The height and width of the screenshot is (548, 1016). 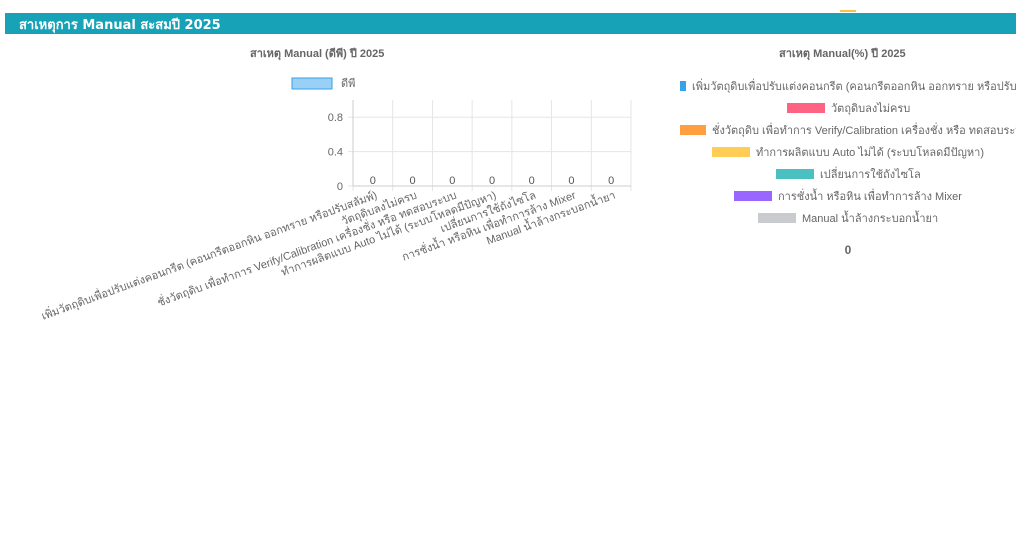 What do you see at coordinates (120, 25) in the screenshot?
I see `page-title: สาเหตุการ Manual สะสมปี 2025` at bounding box center [120, 25].